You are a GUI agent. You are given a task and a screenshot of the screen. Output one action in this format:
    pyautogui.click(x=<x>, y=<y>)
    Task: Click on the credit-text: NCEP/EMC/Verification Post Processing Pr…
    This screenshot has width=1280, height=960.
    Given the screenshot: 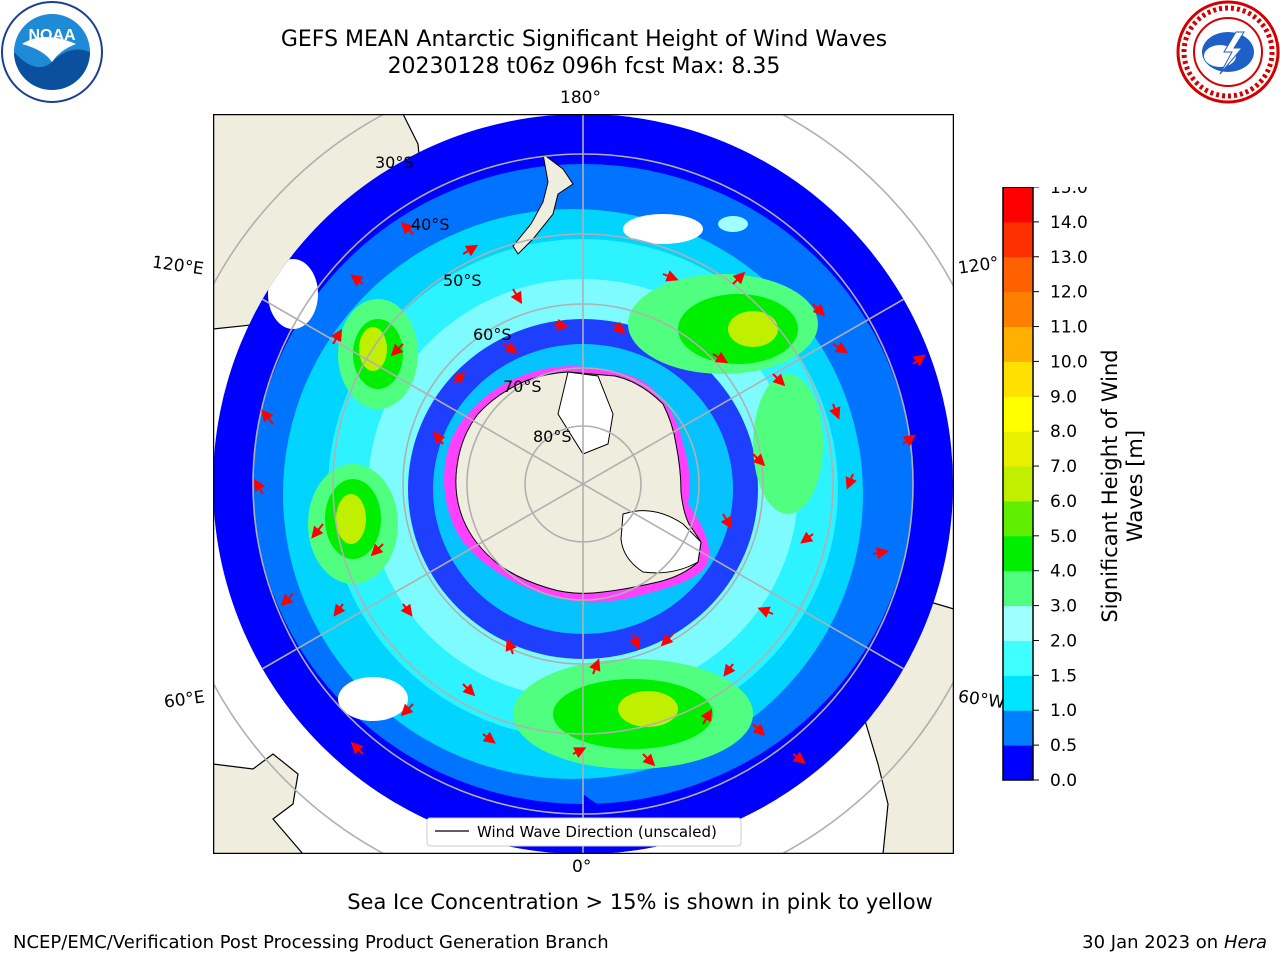 What is the action you would take?
    pyautogui.click(x=311, y=942)
    